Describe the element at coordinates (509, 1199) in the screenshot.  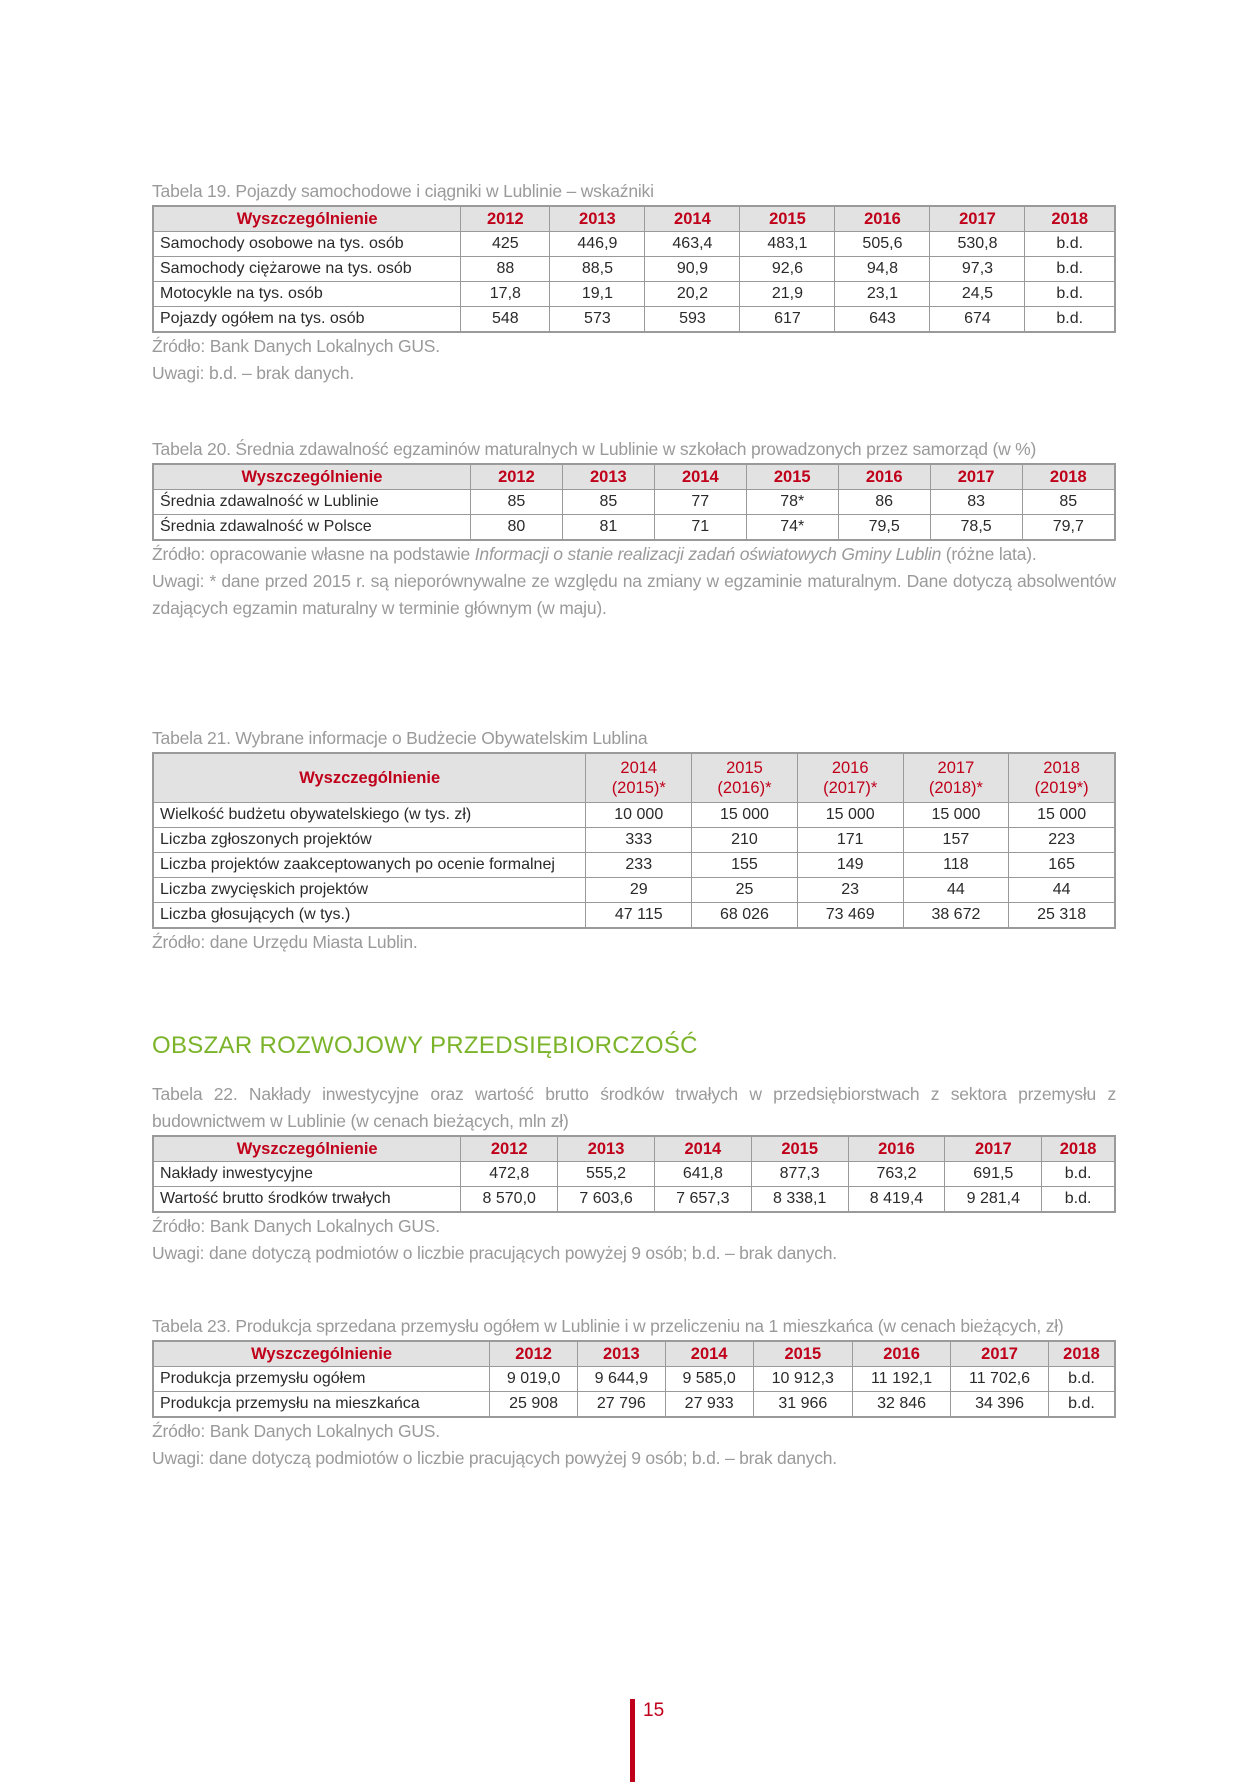
I see `table-cell: 8 570,0` at that location.